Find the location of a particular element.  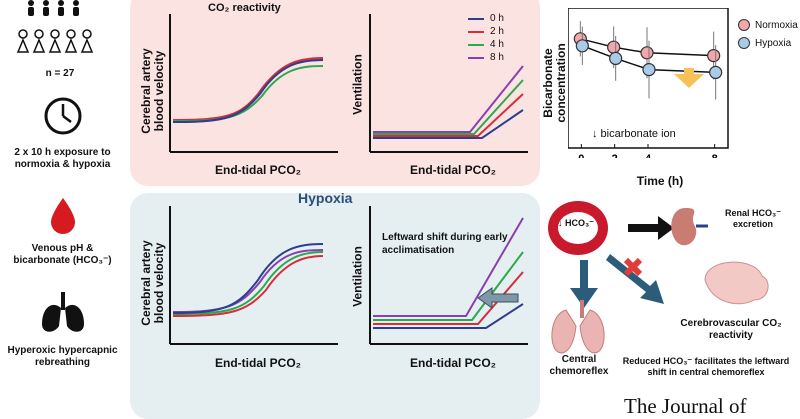

normoxia-line is located at coordinates (647, 47).